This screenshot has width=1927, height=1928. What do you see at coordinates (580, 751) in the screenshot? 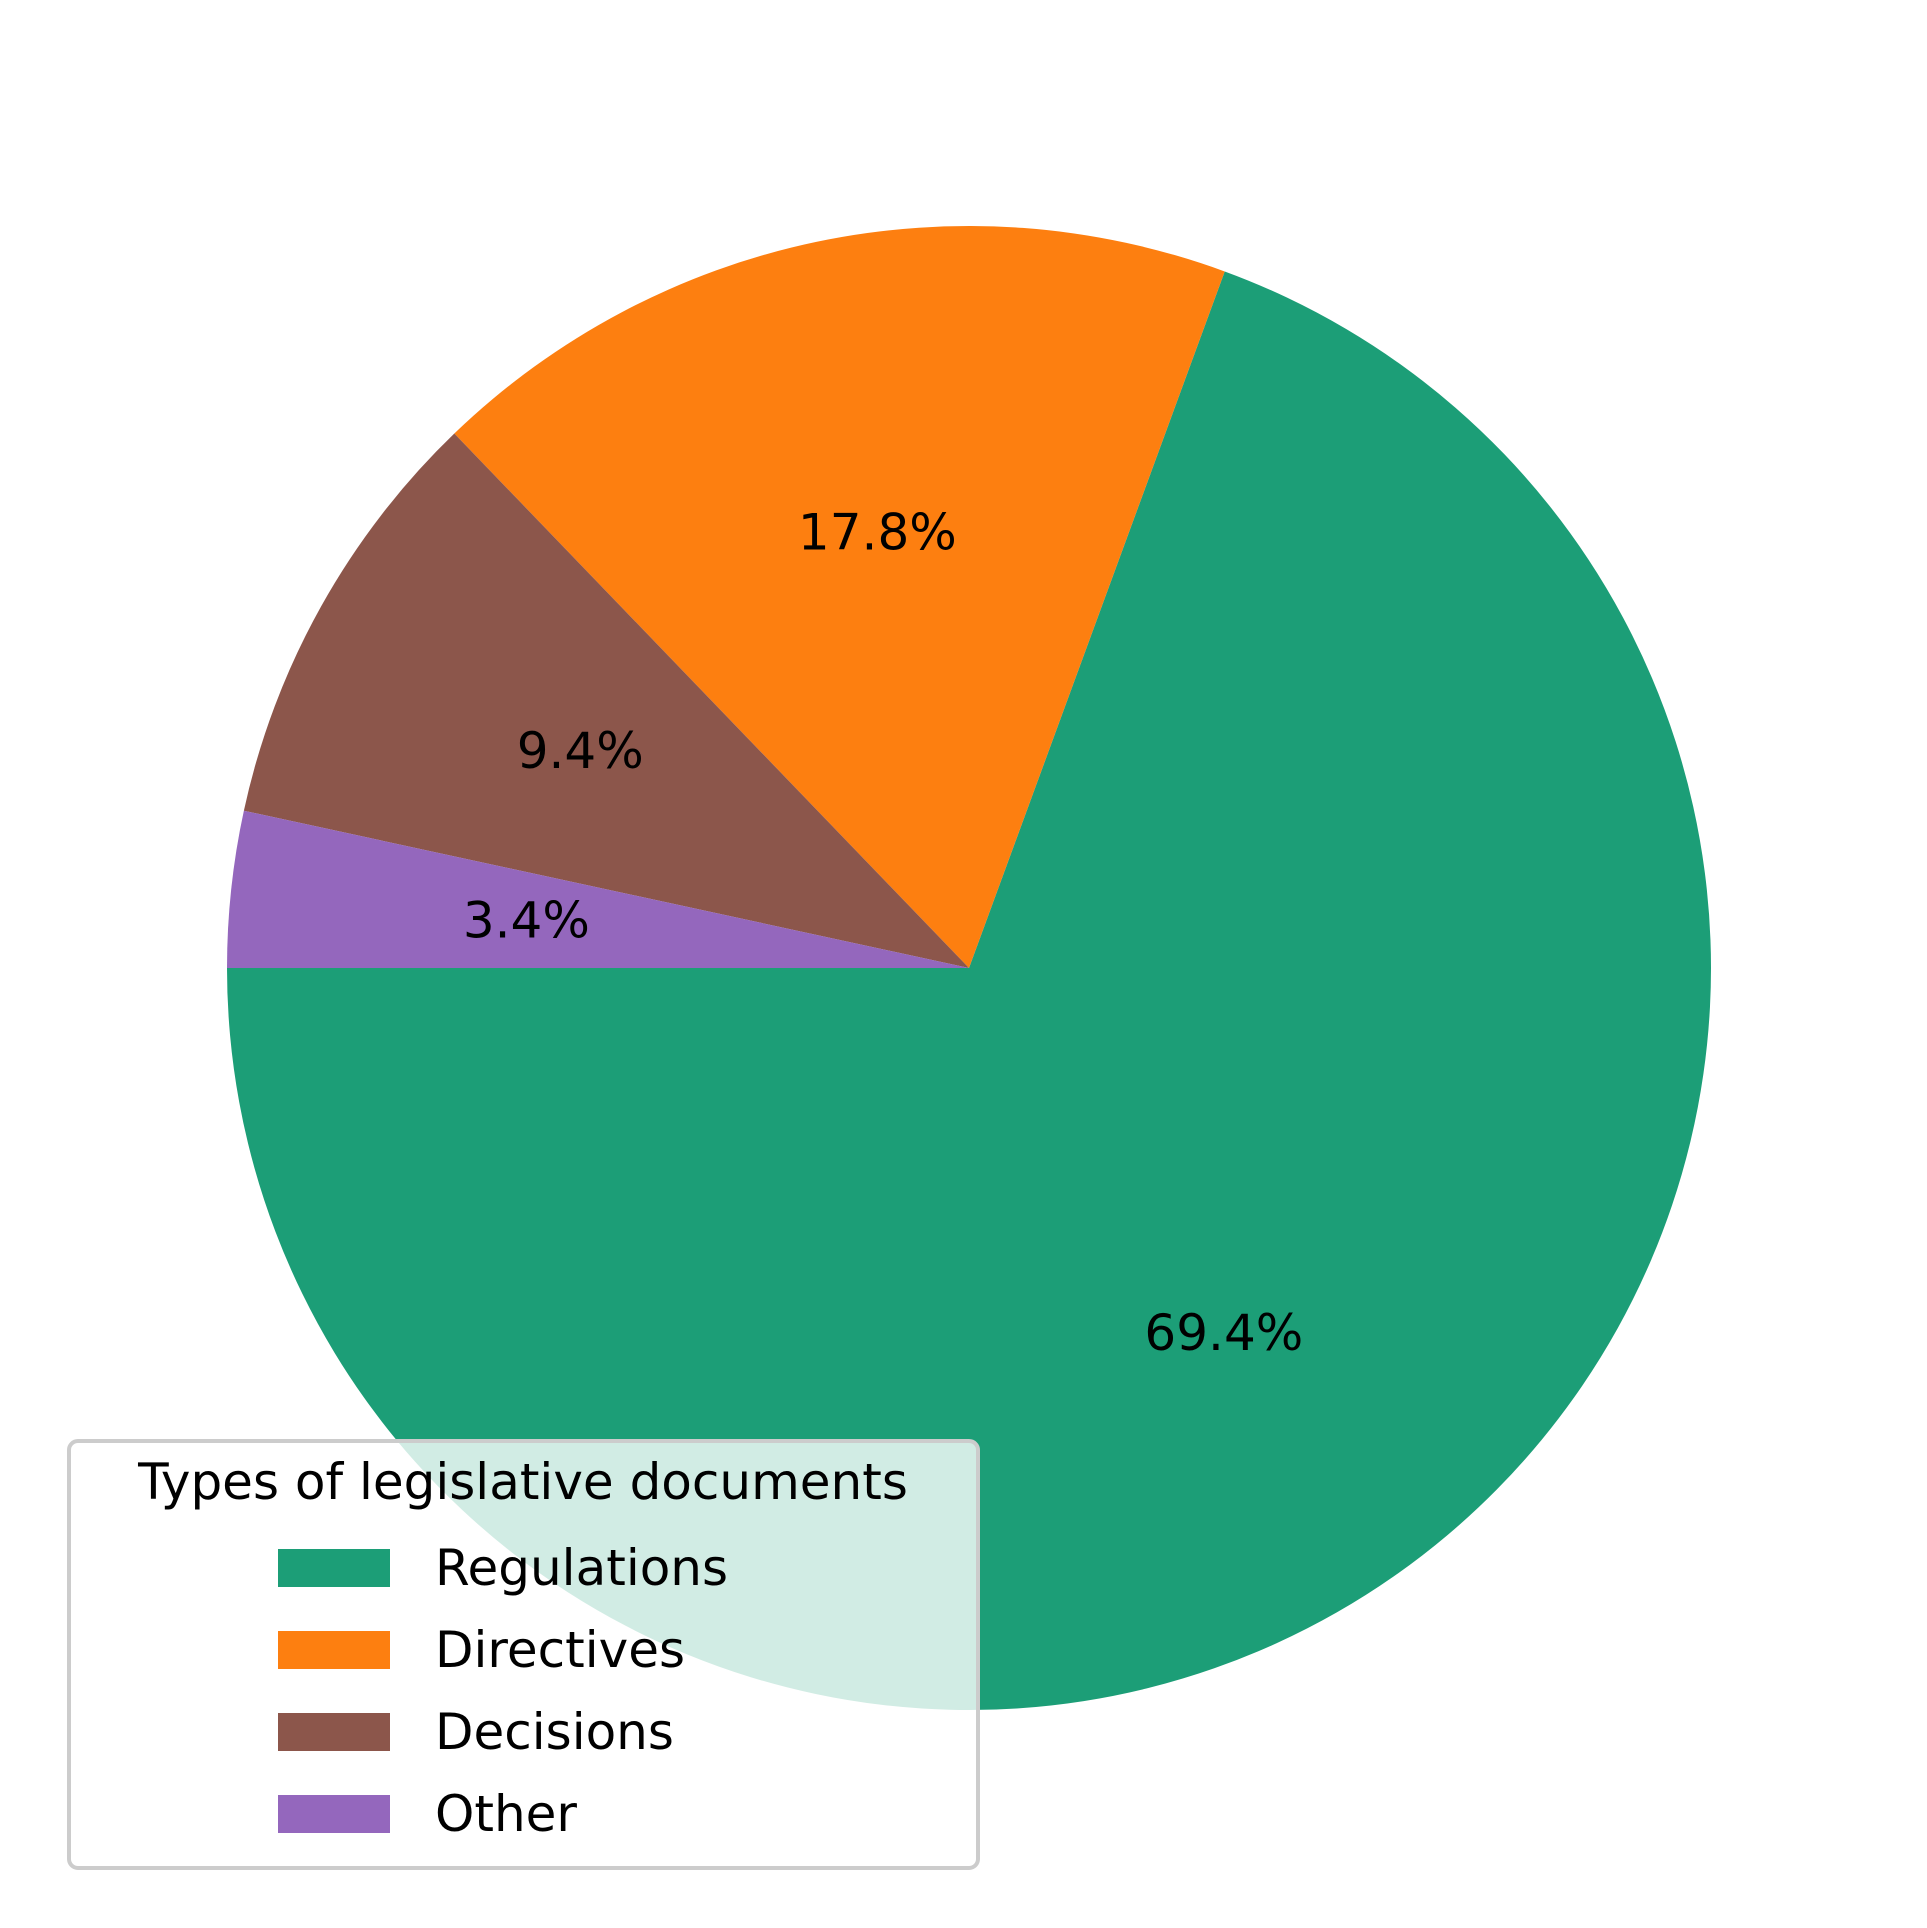
I see `pct-label-decisions: 9.4%` at bounding box center [580, 751].